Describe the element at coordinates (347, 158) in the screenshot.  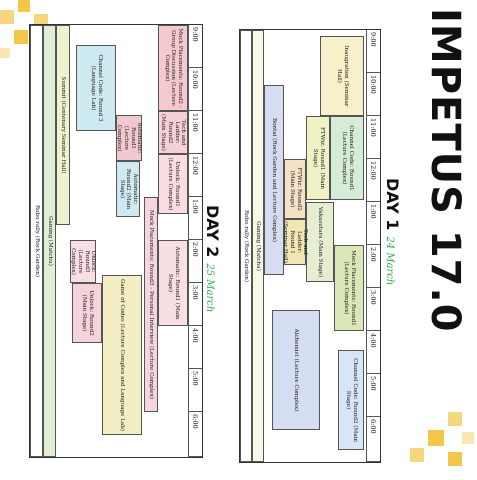
I see `event-channel-code-r1: Channel Code: Round1 (Lecture Complex)` at that location.